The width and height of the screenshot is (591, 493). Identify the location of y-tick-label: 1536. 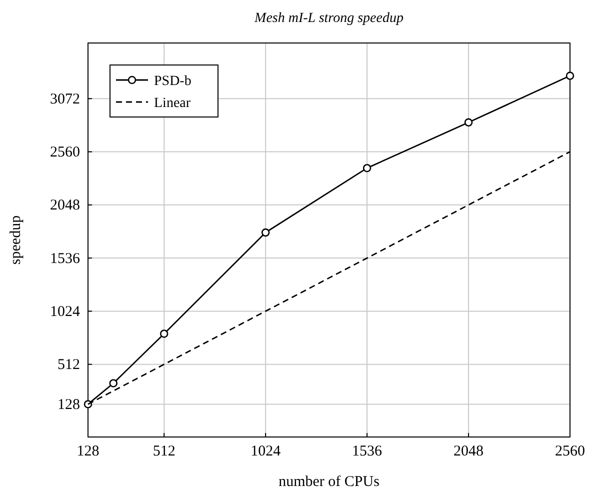
(65, 258).